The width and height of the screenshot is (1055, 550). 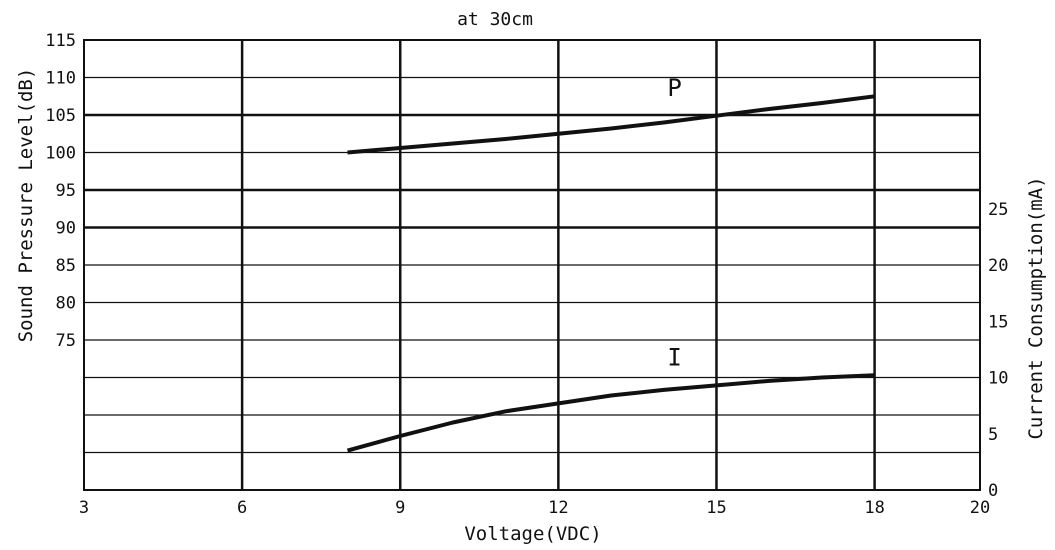 What do you see at coordinates (495, 19) in the screenshot?
I see `chart-title: at 30cm` at bounding box center [495, 19].